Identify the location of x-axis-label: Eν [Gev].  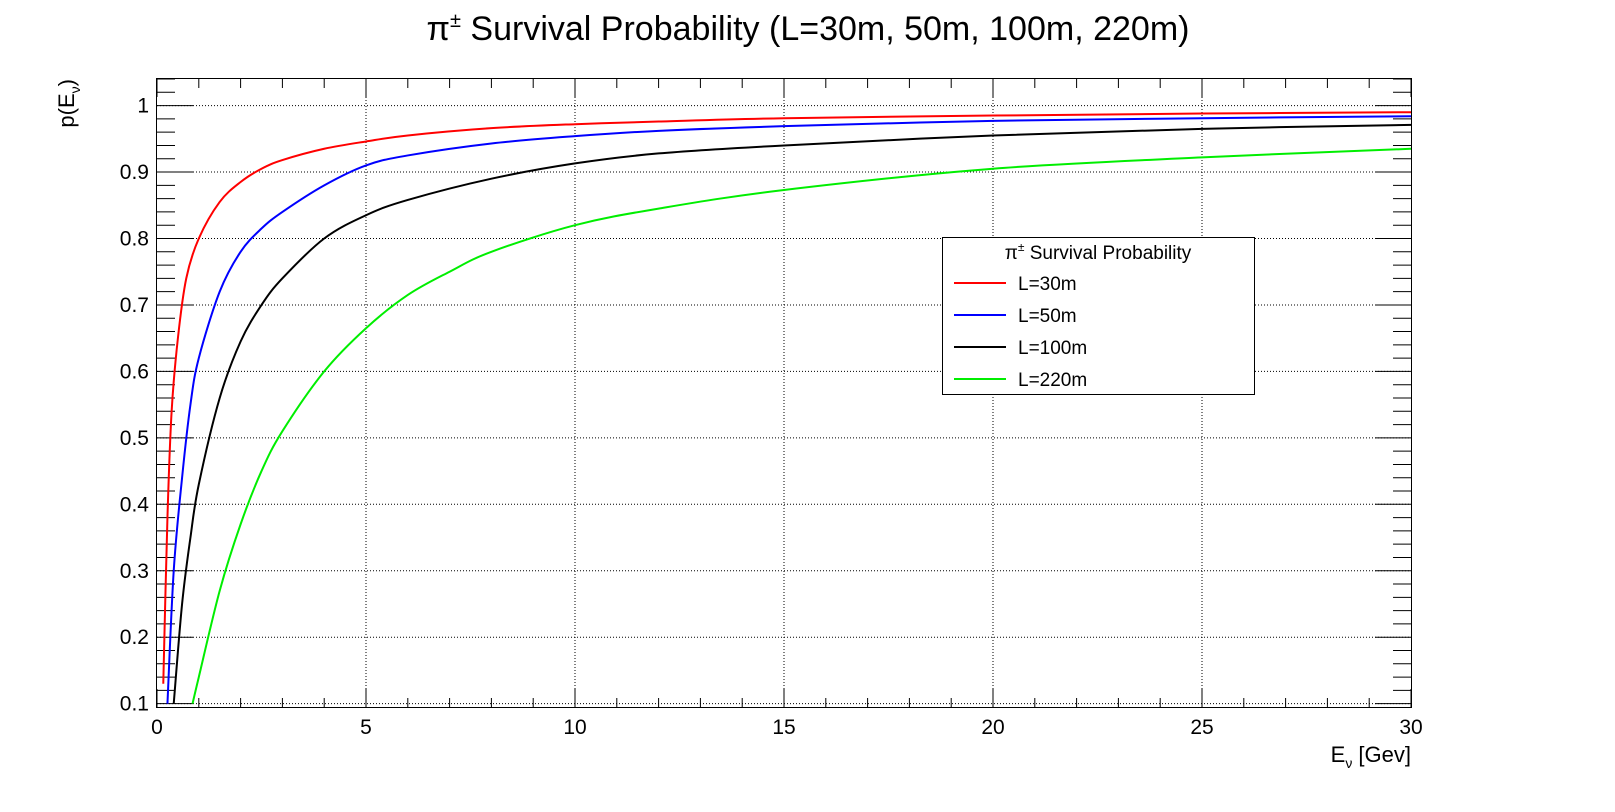
(1371, 756).